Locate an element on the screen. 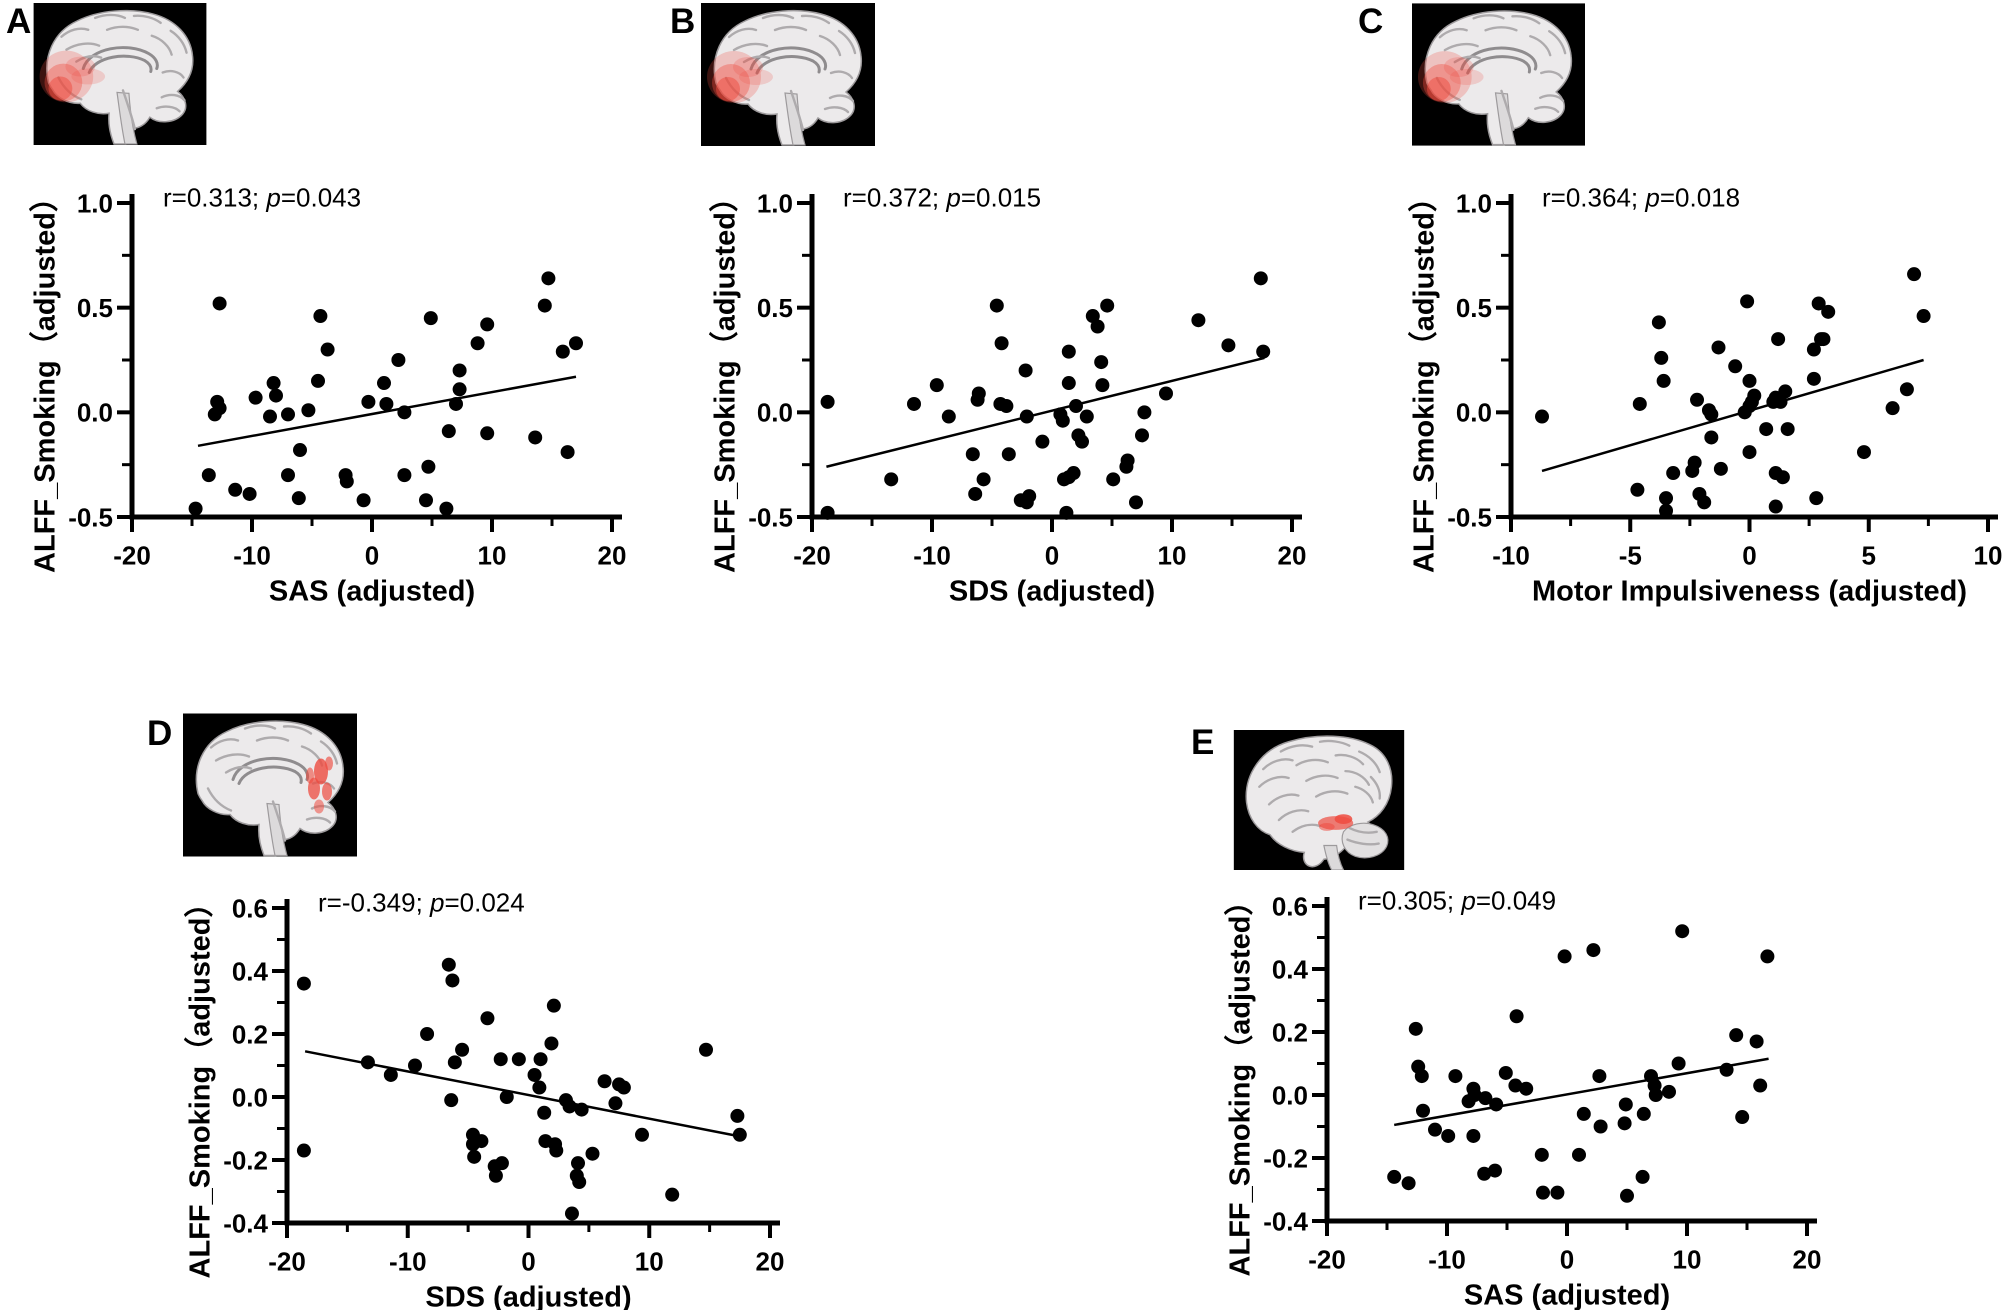  y-tick-label: 0.6 is located at coordinates (250, 908).